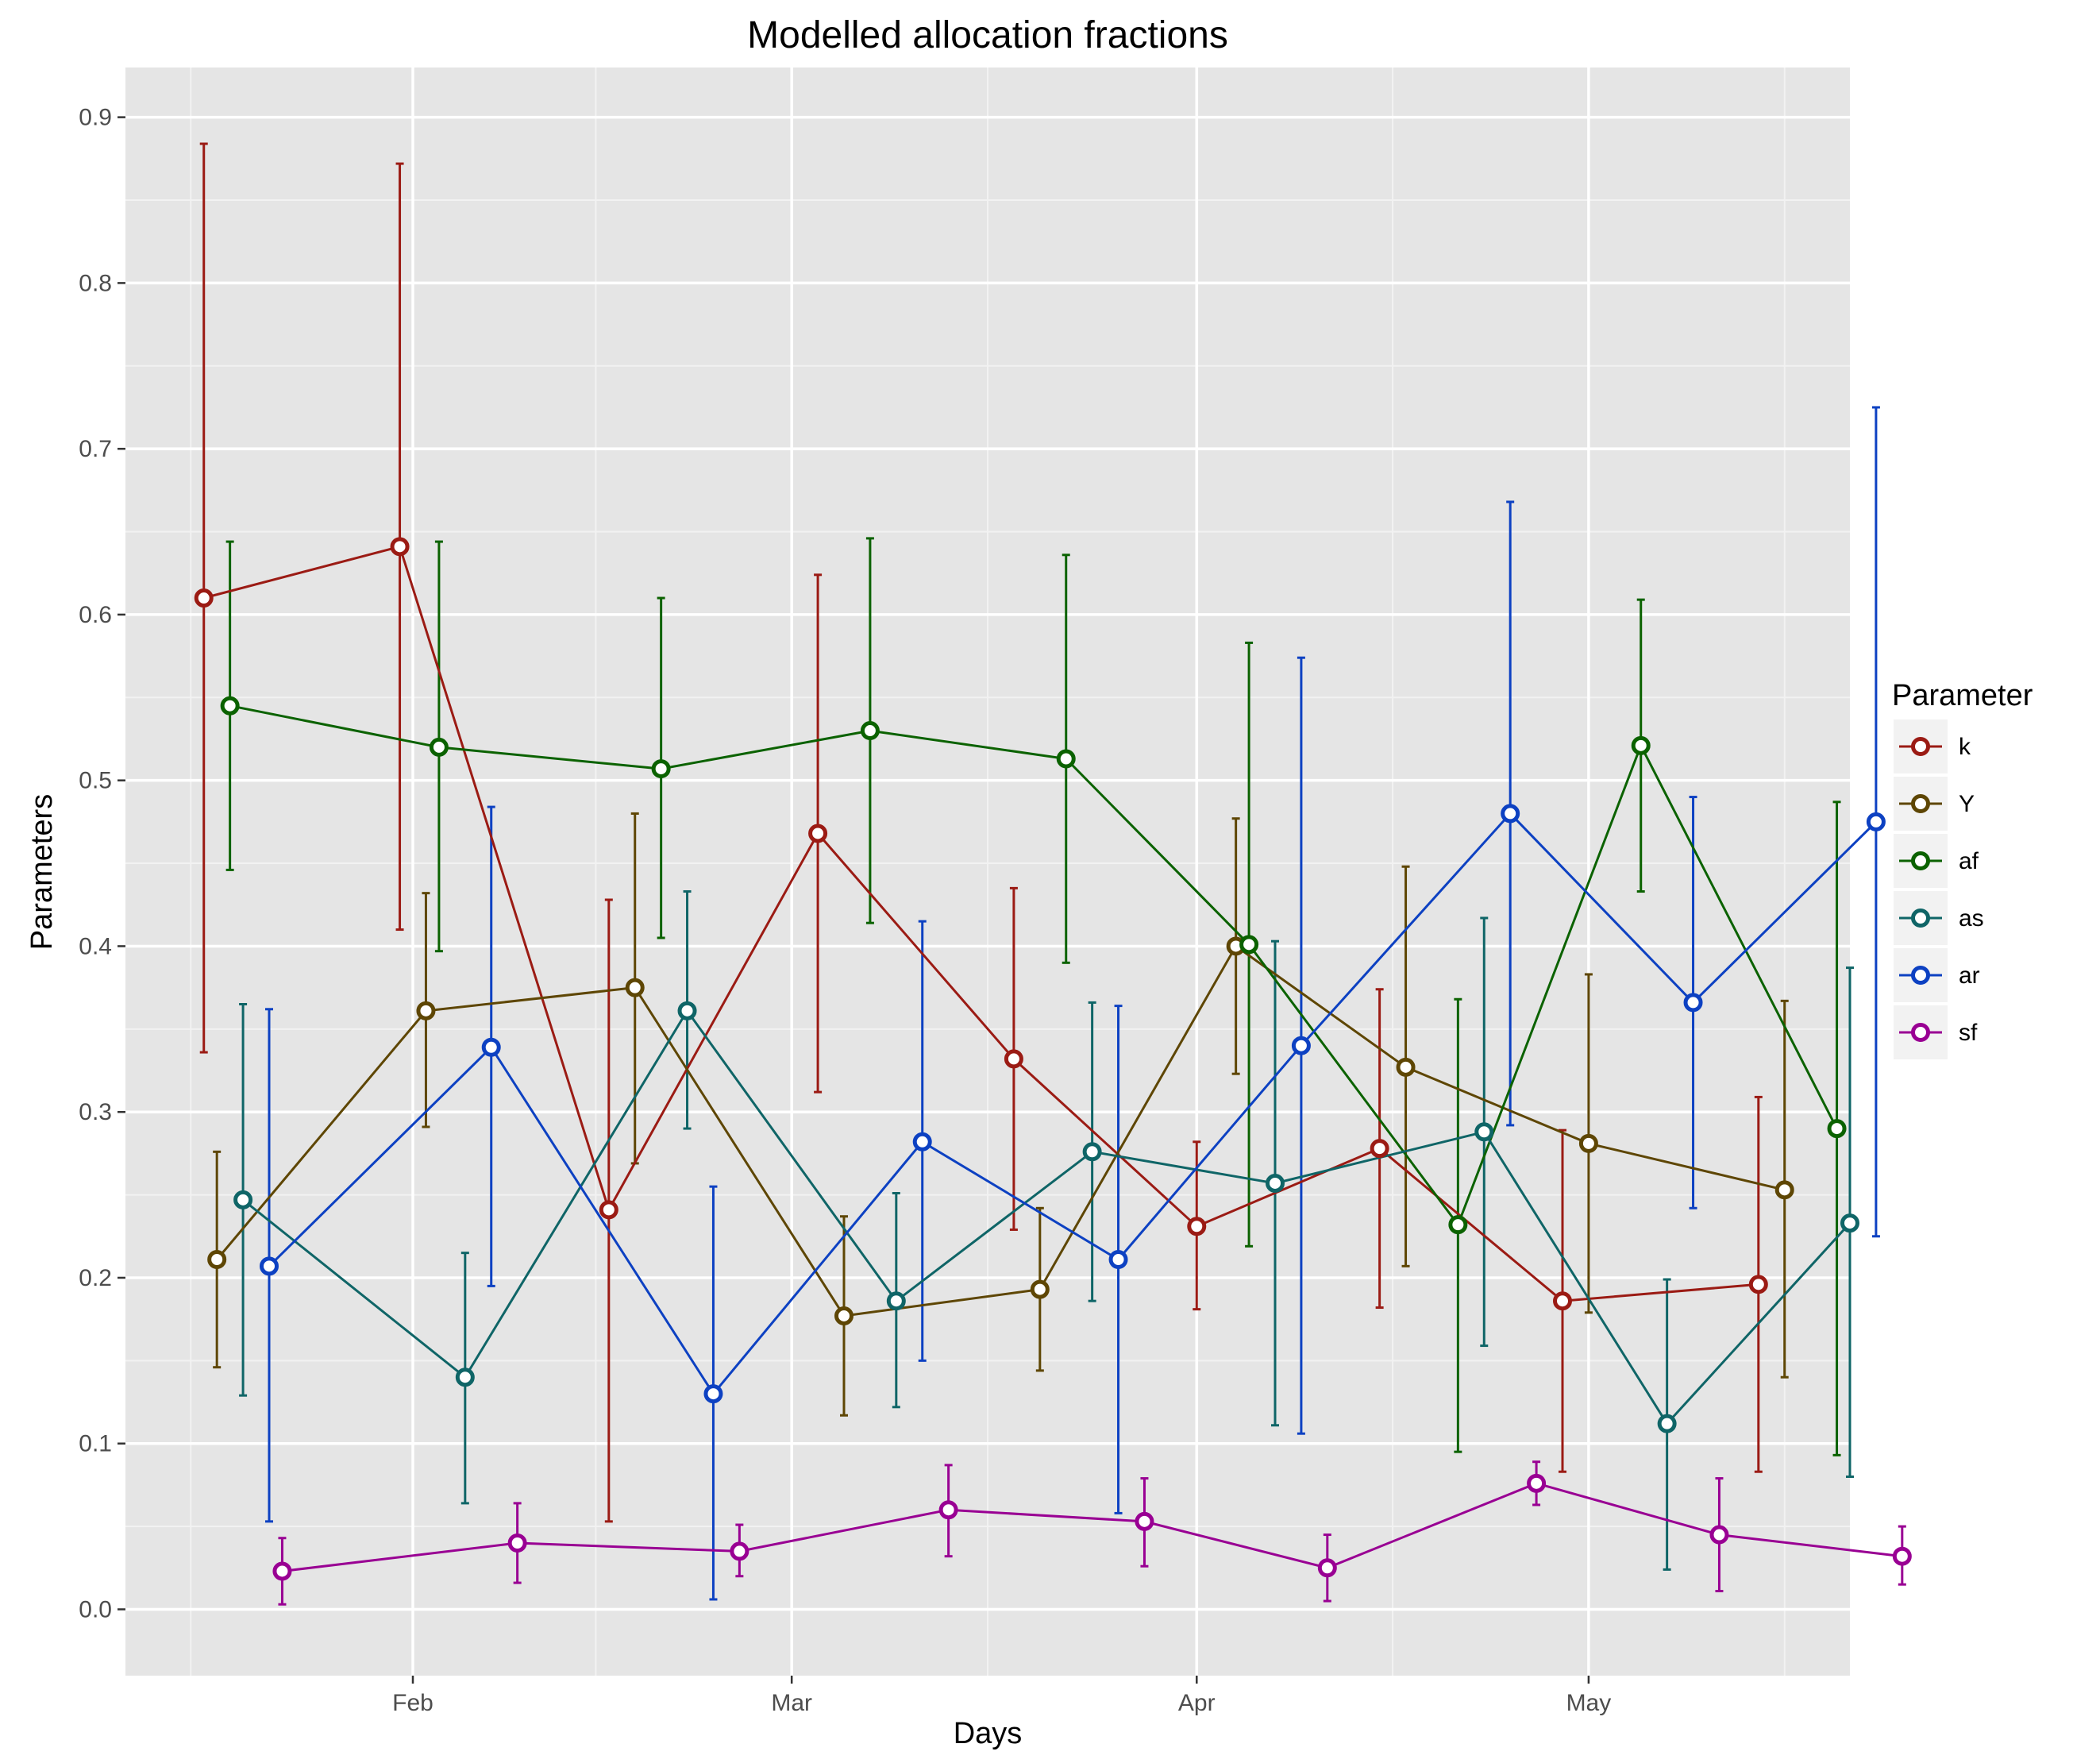  I want to click on legend: Parameter k Yaf as ar sf, so click(1962, 869).